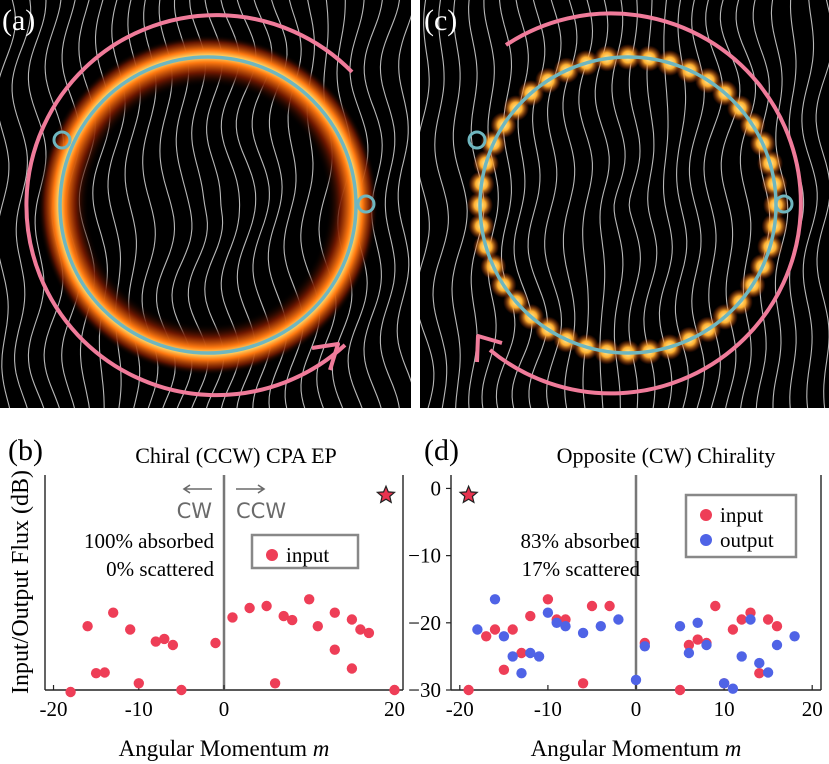 The image size is (829, 764). I want to click on chart-title: Chiral (CCW) CPA EP, so click(236, 455).